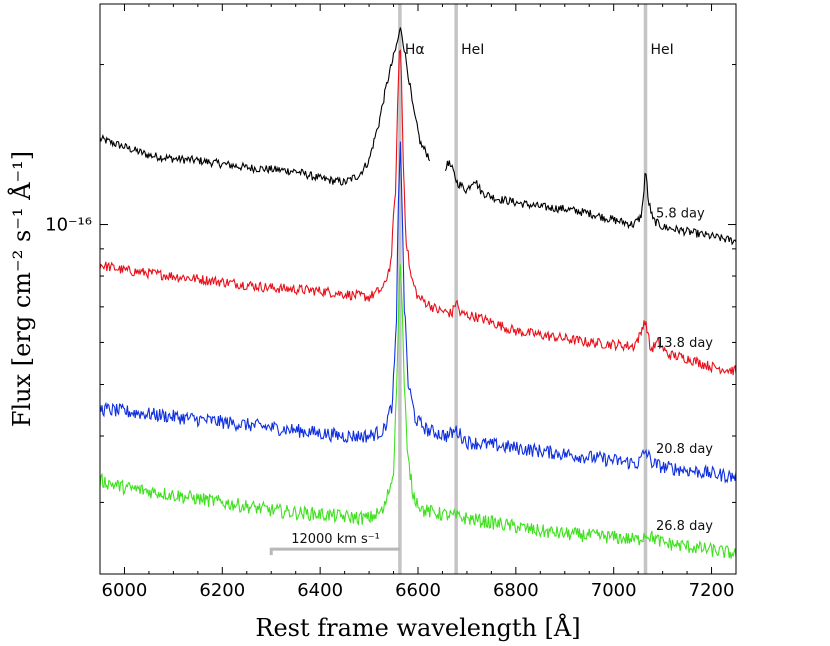 Image resolution: width=830 pixels, height=646 pixels. I want to click on velocity-bar, so click(334, 551).